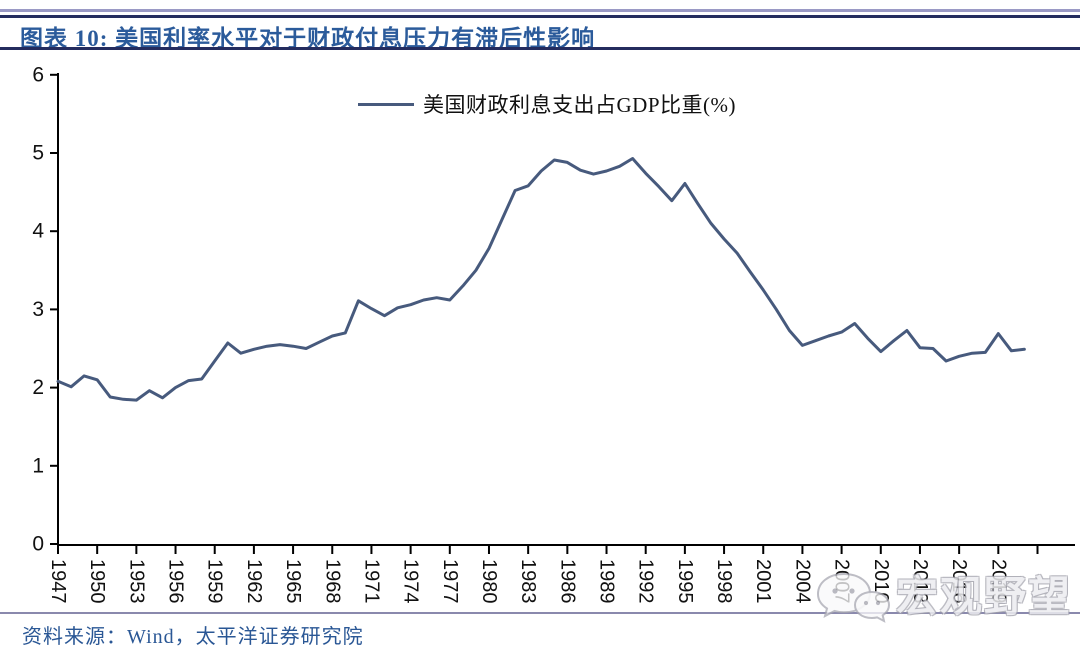 The height and width of the screenshot is (650, 1080). I want to click on x-tick-label: 1956, so click(176, 581).